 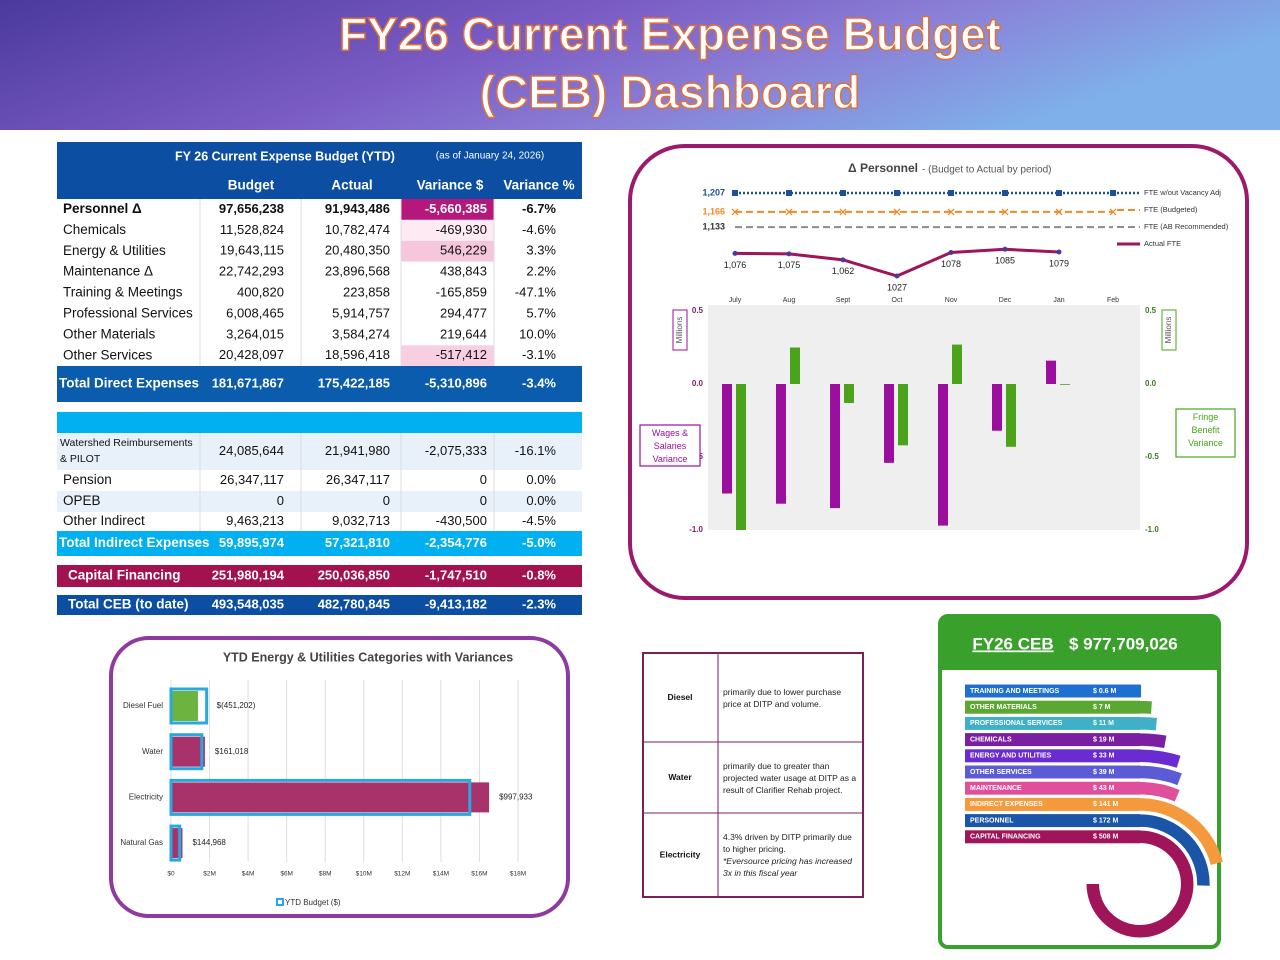 What do you see at coordinates (450, 185) in the screenshot?
I see `column-header: Variance $` at bounding box center [450, 185].